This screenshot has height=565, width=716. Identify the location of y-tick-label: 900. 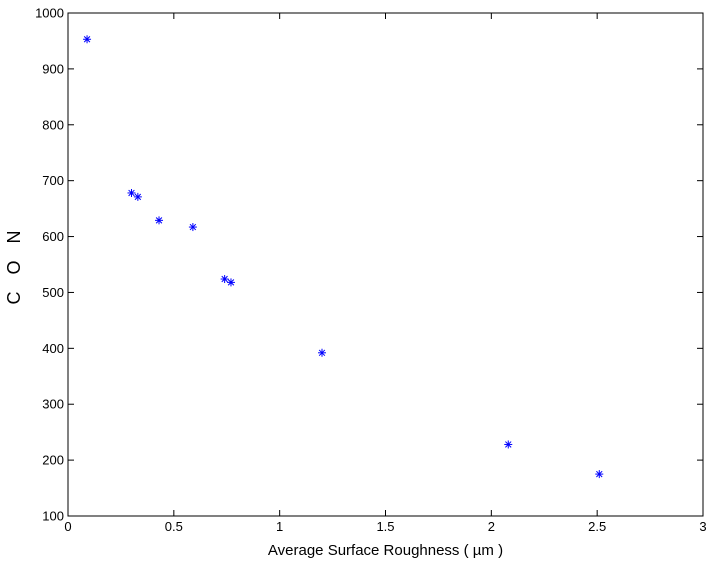
(53, 68).